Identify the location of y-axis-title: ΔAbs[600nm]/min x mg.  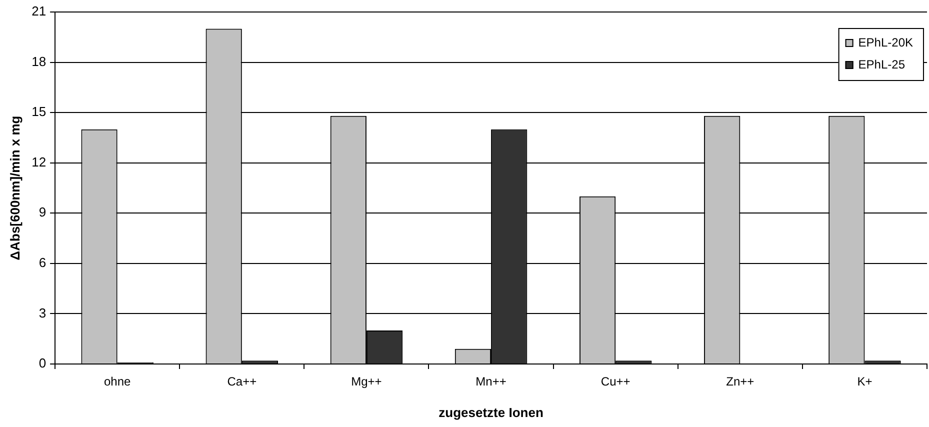
(14, 188).